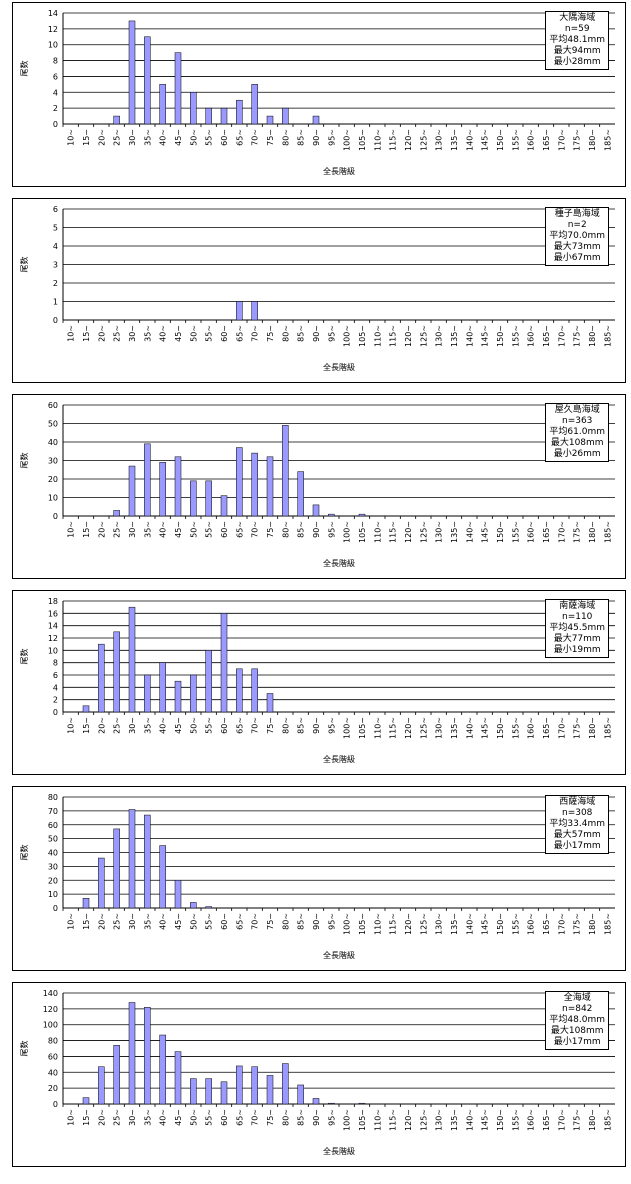 The height and width of the screenshot is (1184, 631). Describe the element at coordinates (577, 1020) in the screenshot. I see `stat-line: 平均48.0mm` at that location.